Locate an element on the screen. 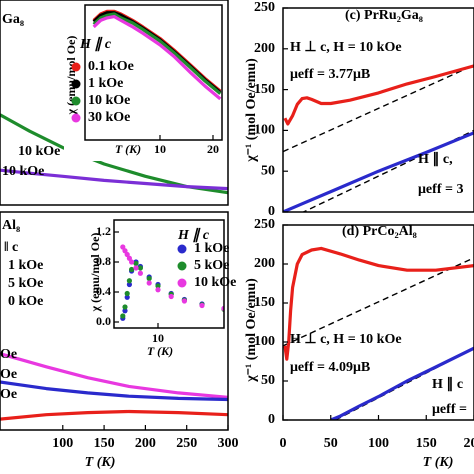  x-tick-label: 300 is located at coordinates (228, 443).